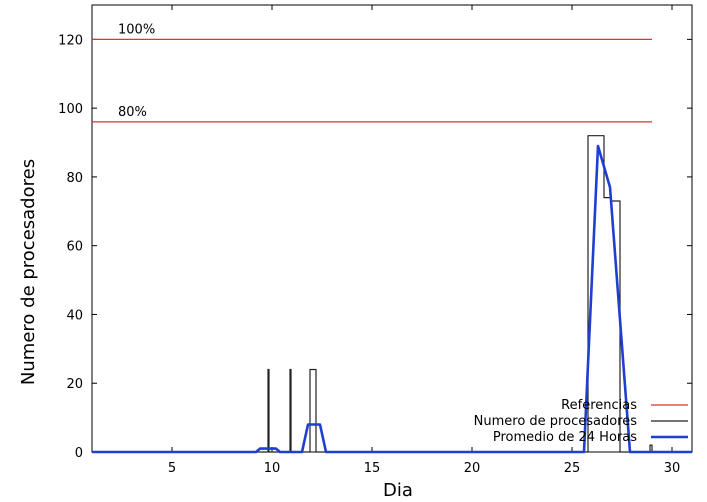 This screenshot has width=707, height=502. What do you see at coordinates (372, 468) in the screenshot?
I see `x-tick-label: 15` at bounding box center [372, 468].